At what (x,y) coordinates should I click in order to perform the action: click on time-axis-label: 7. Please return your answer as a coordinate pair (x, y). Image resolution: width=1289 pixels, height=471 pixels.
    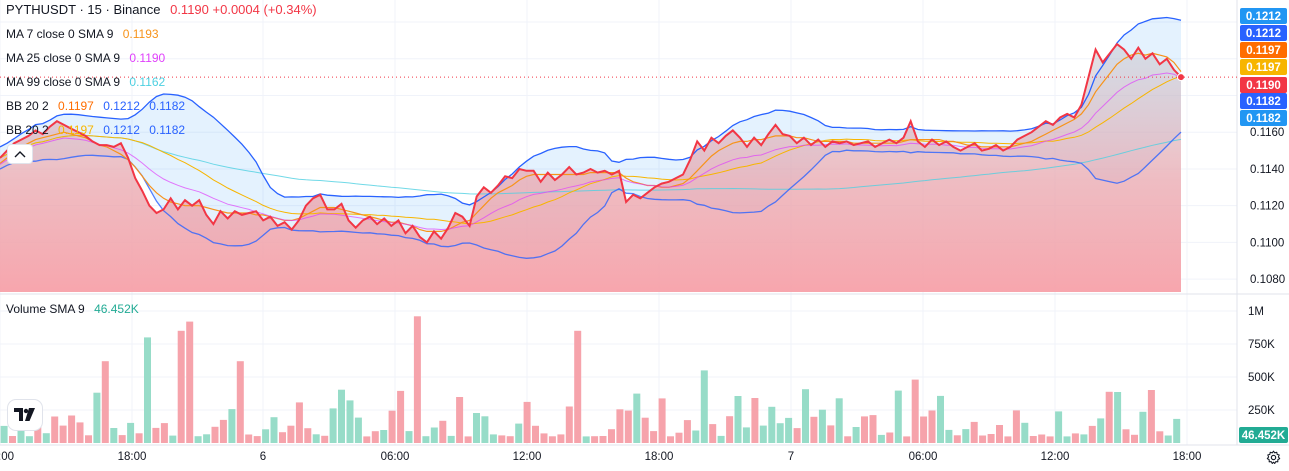
    Looking at the image, I should click on (791, 457).